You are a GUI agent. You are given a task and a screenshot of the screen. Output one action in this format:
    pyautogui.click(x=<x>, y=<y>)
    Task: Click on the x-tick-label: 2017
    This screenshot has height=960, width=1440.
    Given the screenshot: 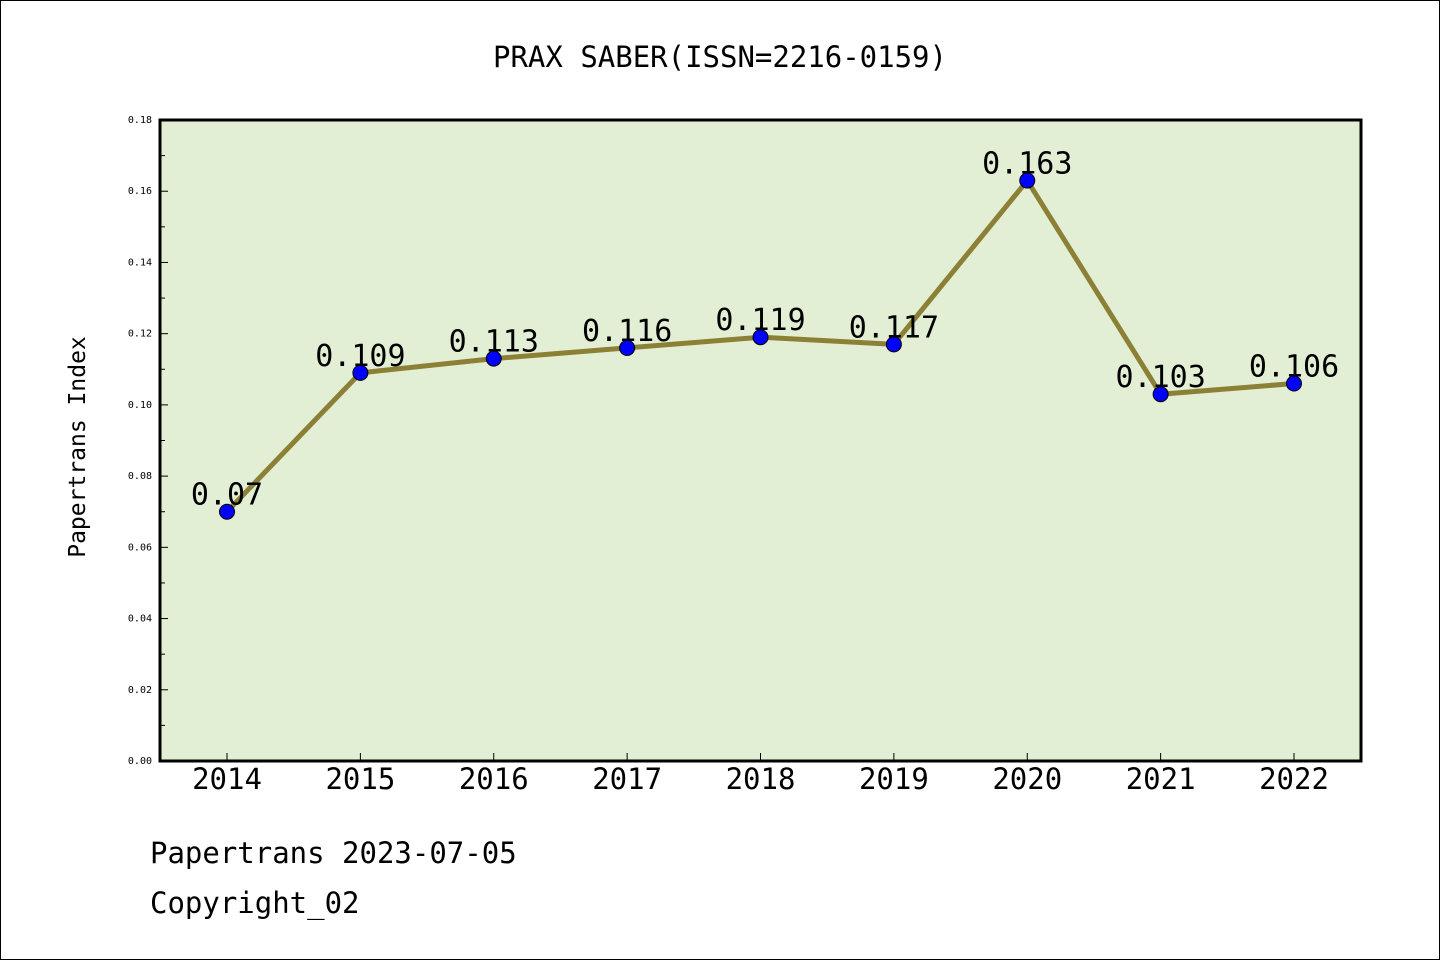 What is the action you would take?
    pyautogui.click(x=627, y=779)
    